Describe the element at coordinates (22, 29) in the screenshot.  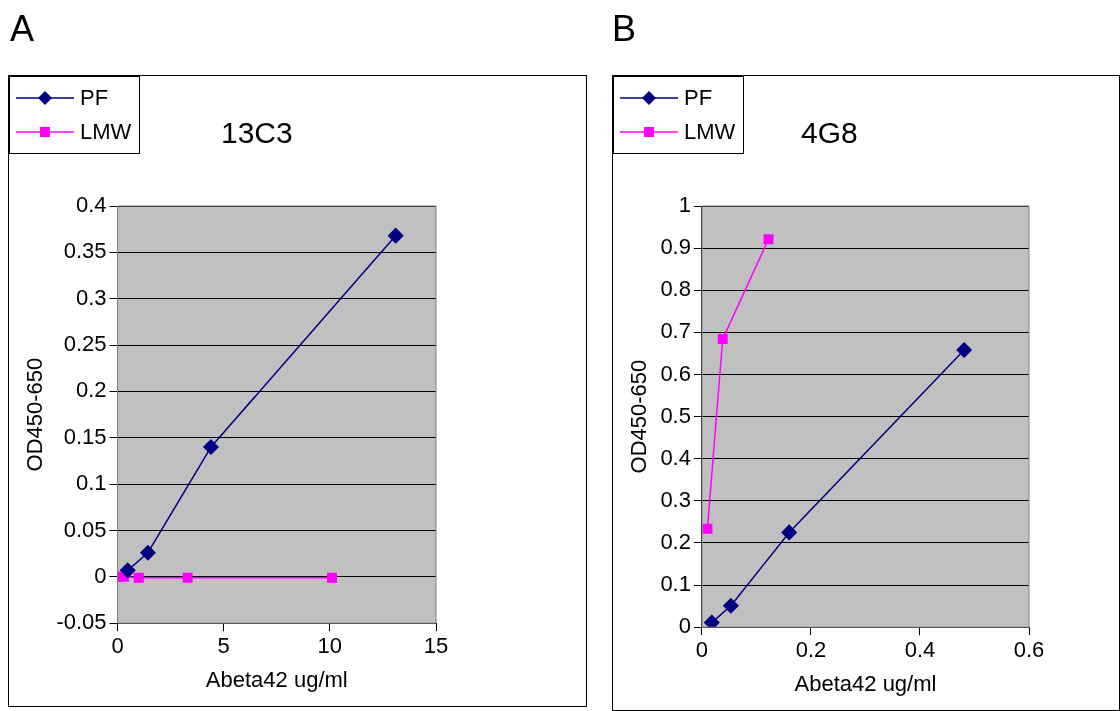
I see `chart-subtitle: A` at that location.